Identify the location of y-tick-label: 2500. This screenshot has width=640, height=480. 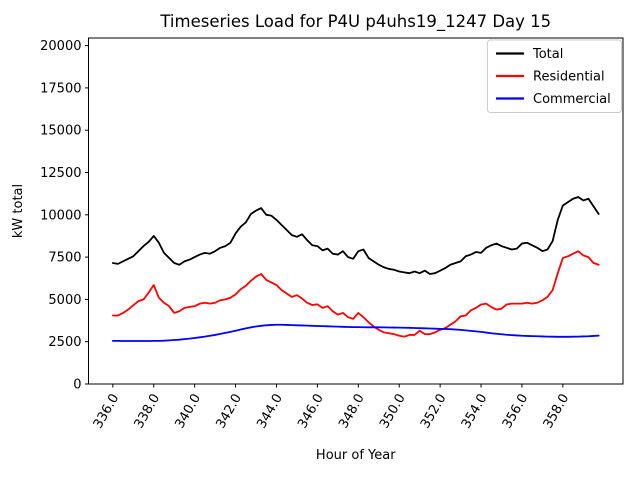
(64, 342).